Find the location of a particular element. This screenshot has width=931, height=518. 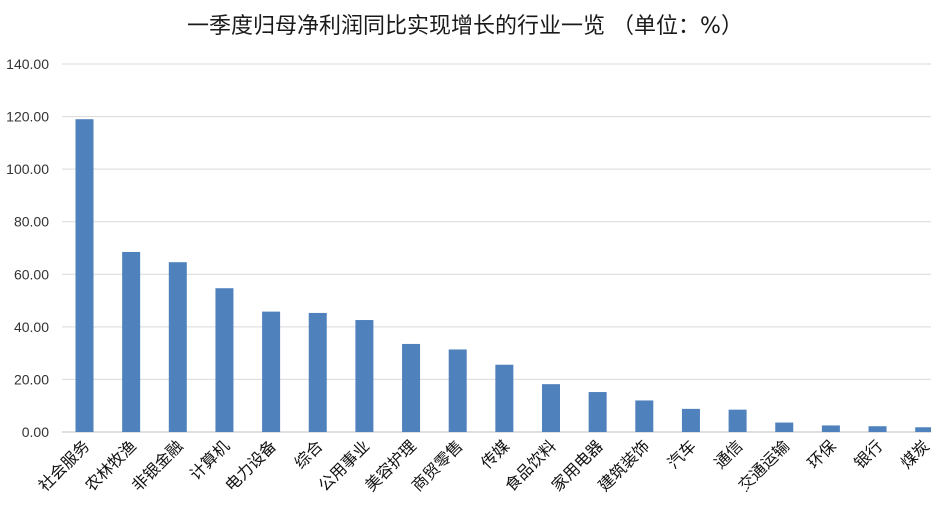

x-tick-label: 煤炭 is located at coordinates (914, 454).